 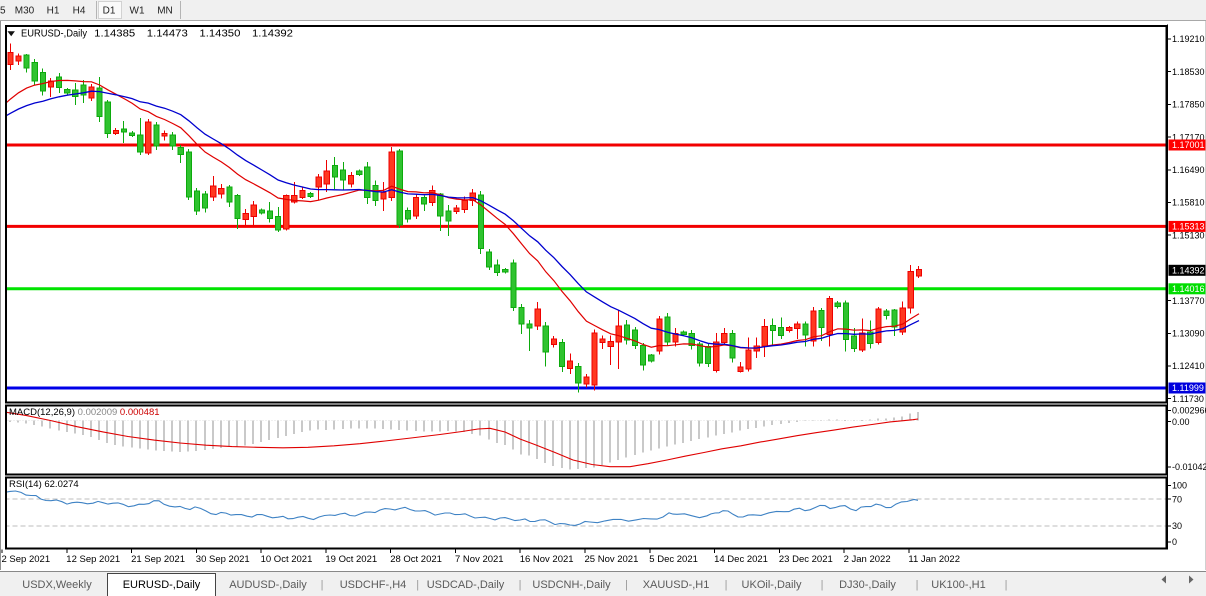 I want to click on svg-text: 1.15810, so click(x=1188, y=203).